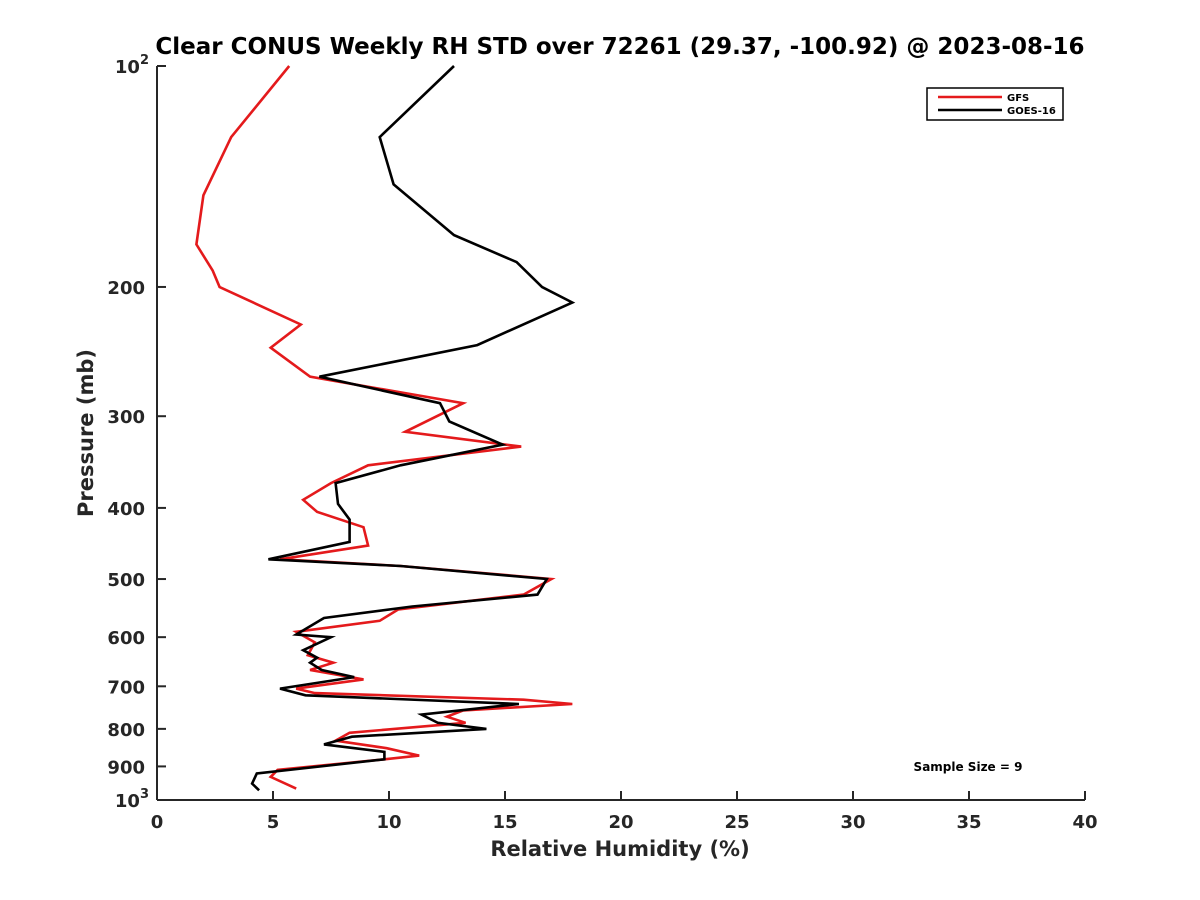 The width and height of the screenshot is (1200, 900). I want to click on y-tick-label: 700, so click(126, 687).